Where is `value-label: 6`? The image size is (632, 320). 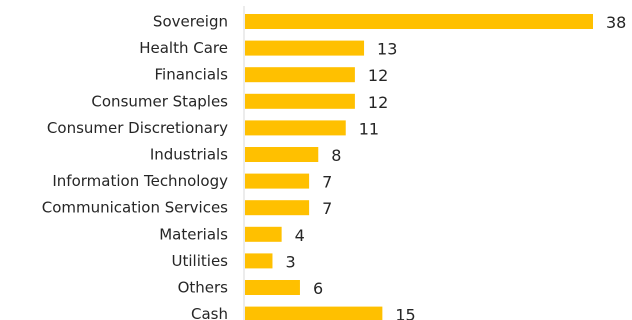 value-label: 6 is located at coordinates (318, 288).